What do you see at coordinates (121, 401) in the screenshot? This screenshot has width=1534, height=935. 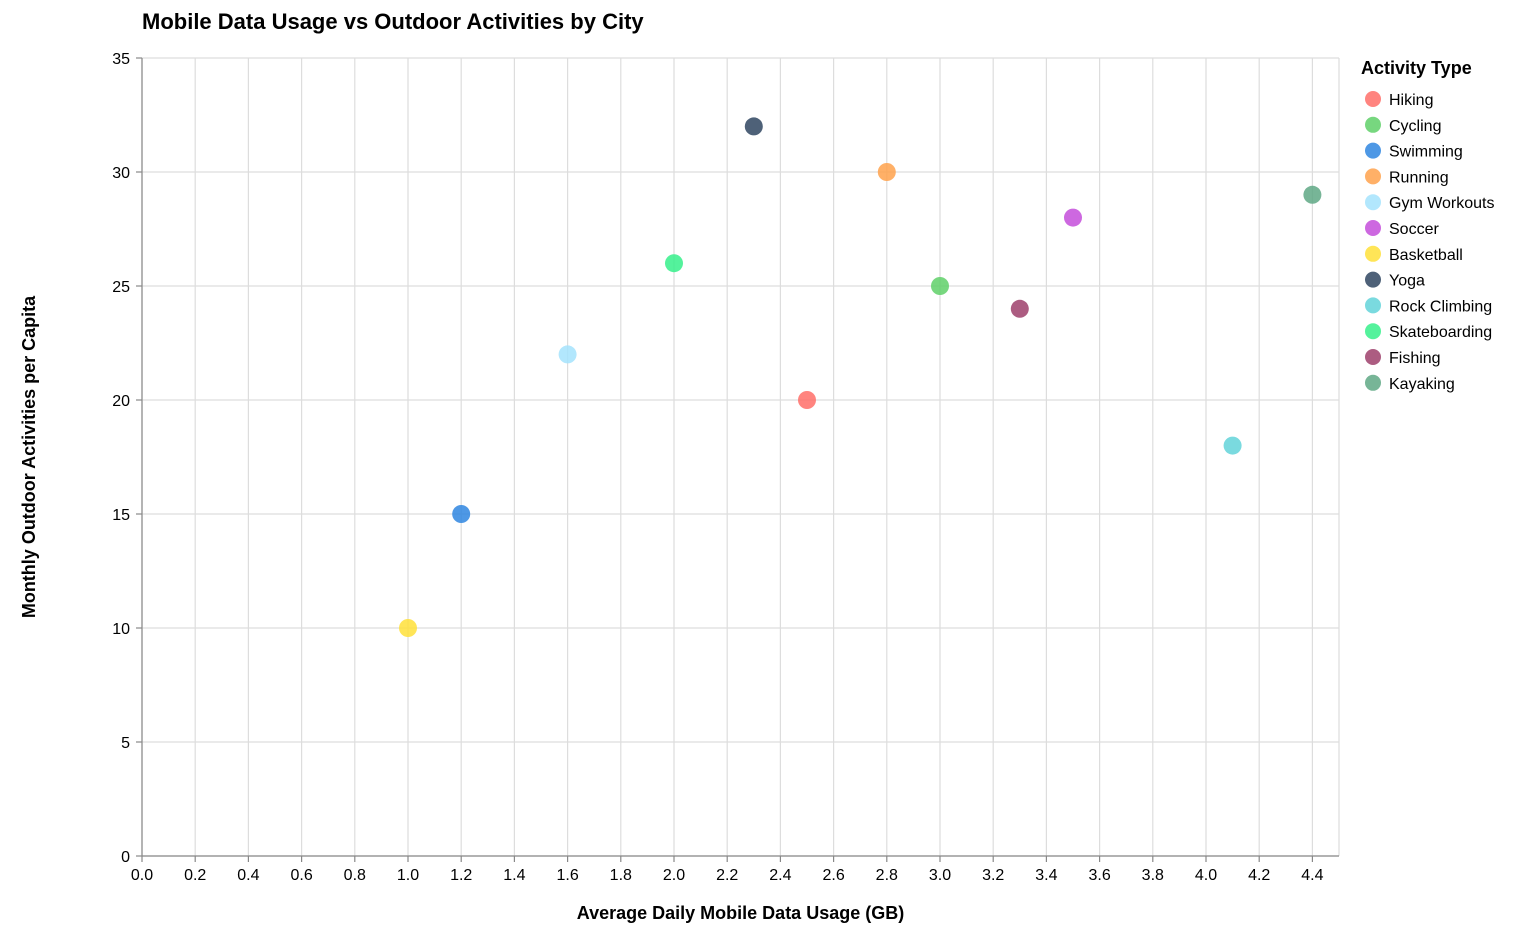 I see `y-tick-label: 20` at bounding box center [121, 401].